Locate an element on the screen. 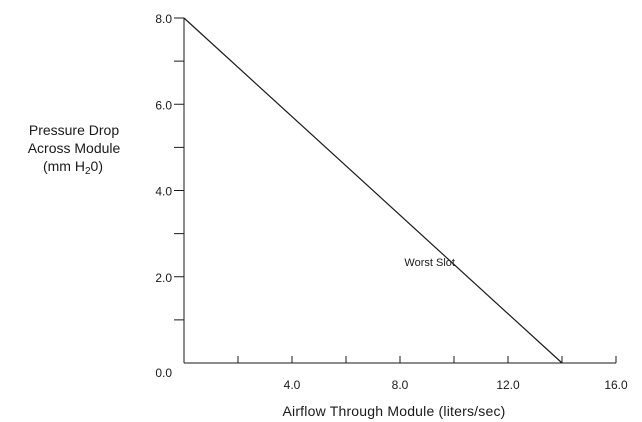  y-axis-title-line-2: Across Module is located at coordinates (74, 148).